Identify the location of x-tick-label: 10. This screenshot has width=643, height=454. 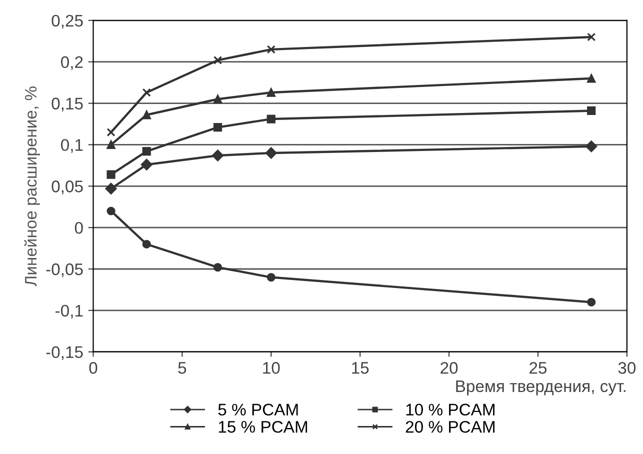
(271, 368).